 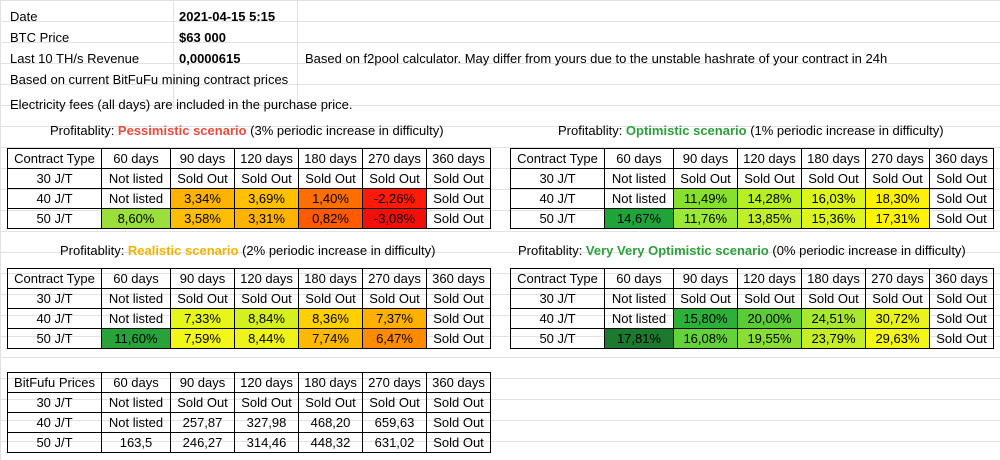 I want to click on table-cell: 17,31%, so click(x=897, y=218).